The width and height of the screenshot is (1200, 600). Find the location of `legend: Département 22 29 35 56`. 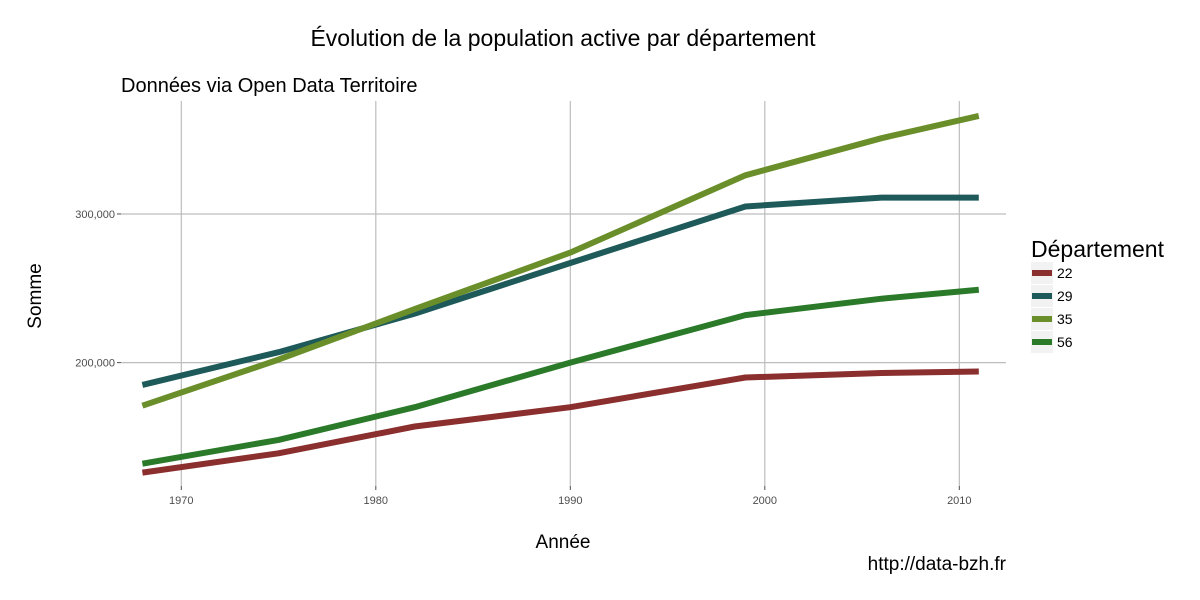

legend: Département 22 29 35 56 is located at coordinates (1098, 294).